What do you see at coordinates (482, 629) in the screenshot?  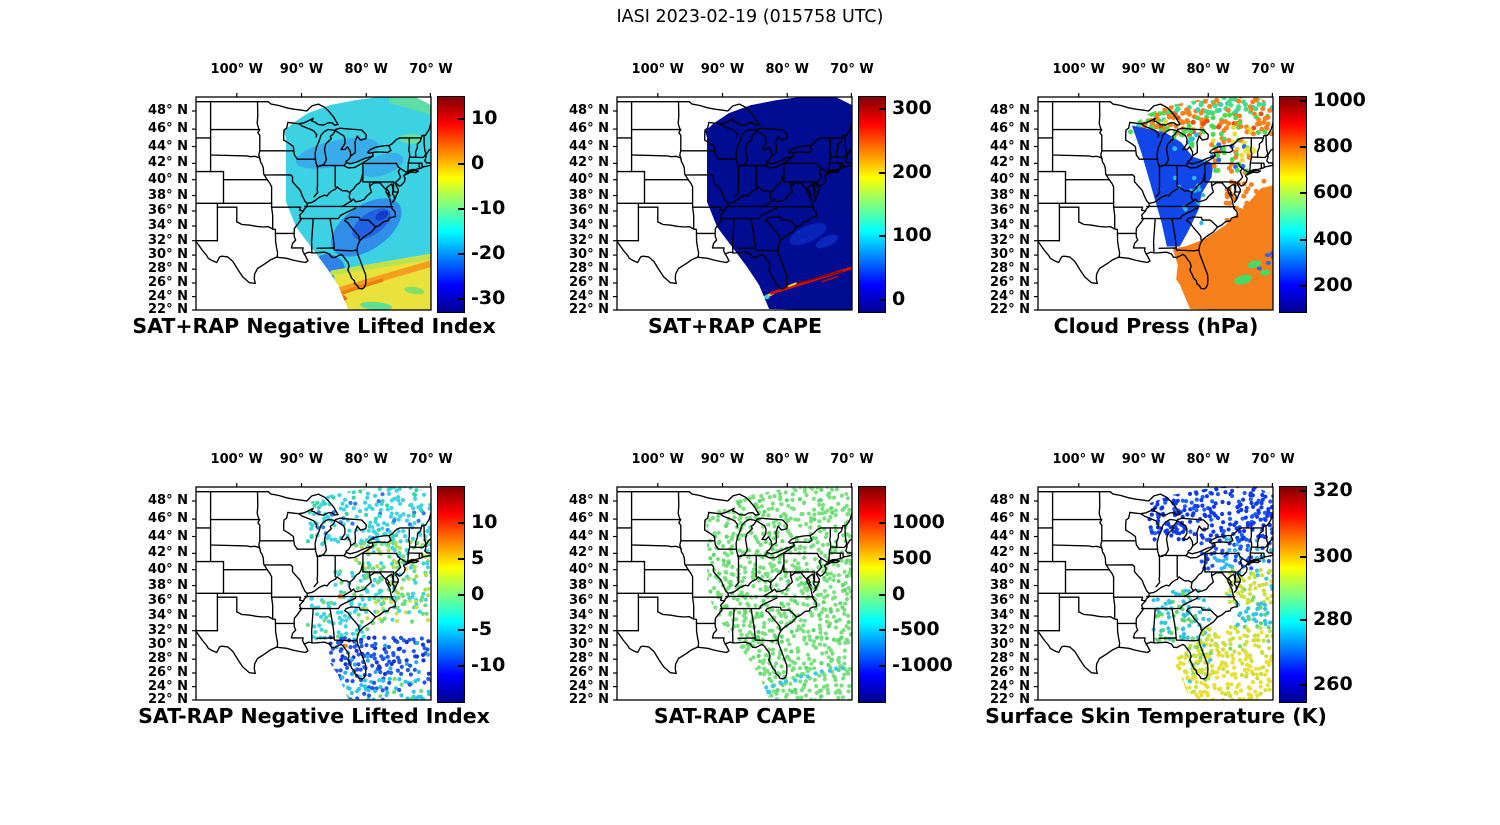 I see `colorbar-tick-label: -5` at bounding box center [482, 629].